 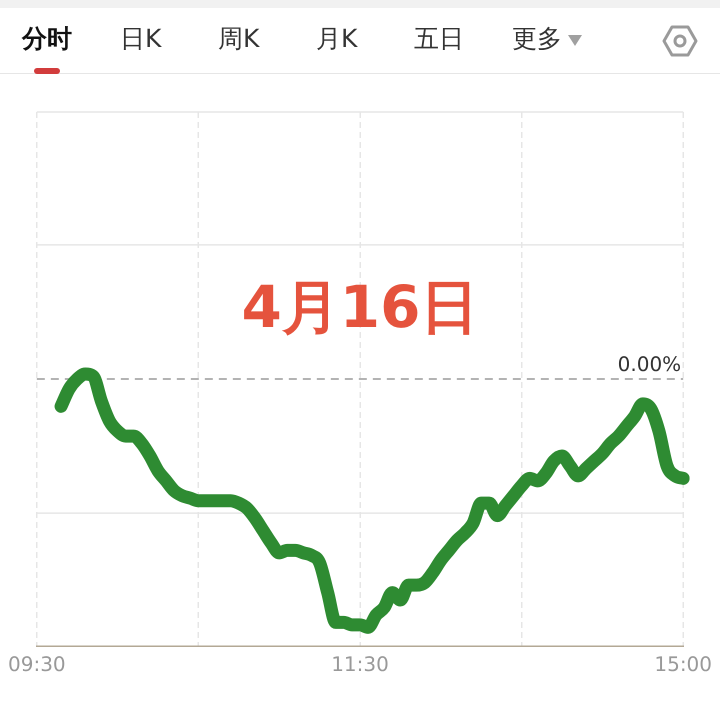 What do you see at coordinates (37, 664) in the screenshot?
I see `x-tick-label: 09:30` at bounding box center [37, 664].